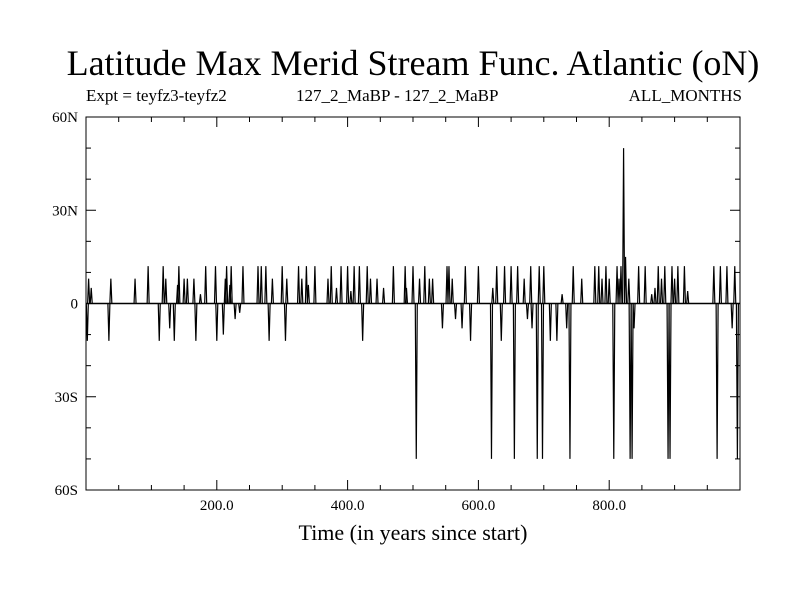  I want to click on y-tick-label: 30S, so click(66, 398).